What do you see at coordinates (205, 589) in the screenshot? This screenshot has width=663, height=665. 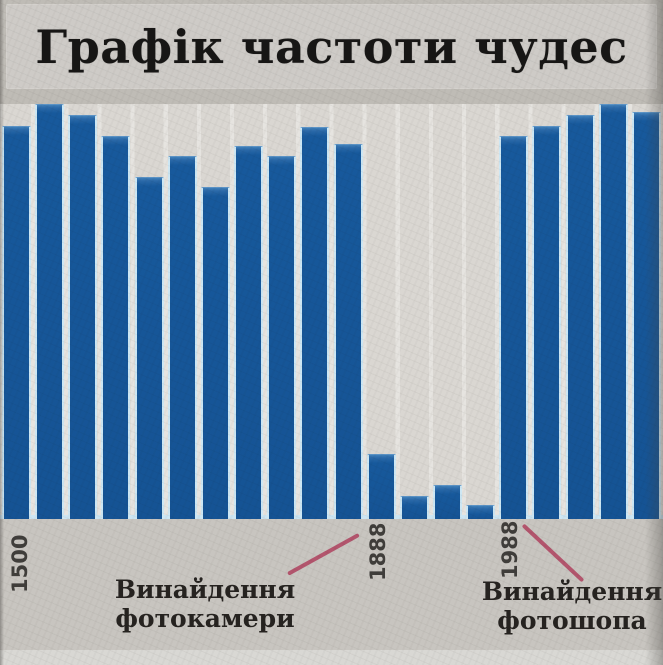 I see `annotation-camera-line1: Винайдення` at bounding box center [205, 589].